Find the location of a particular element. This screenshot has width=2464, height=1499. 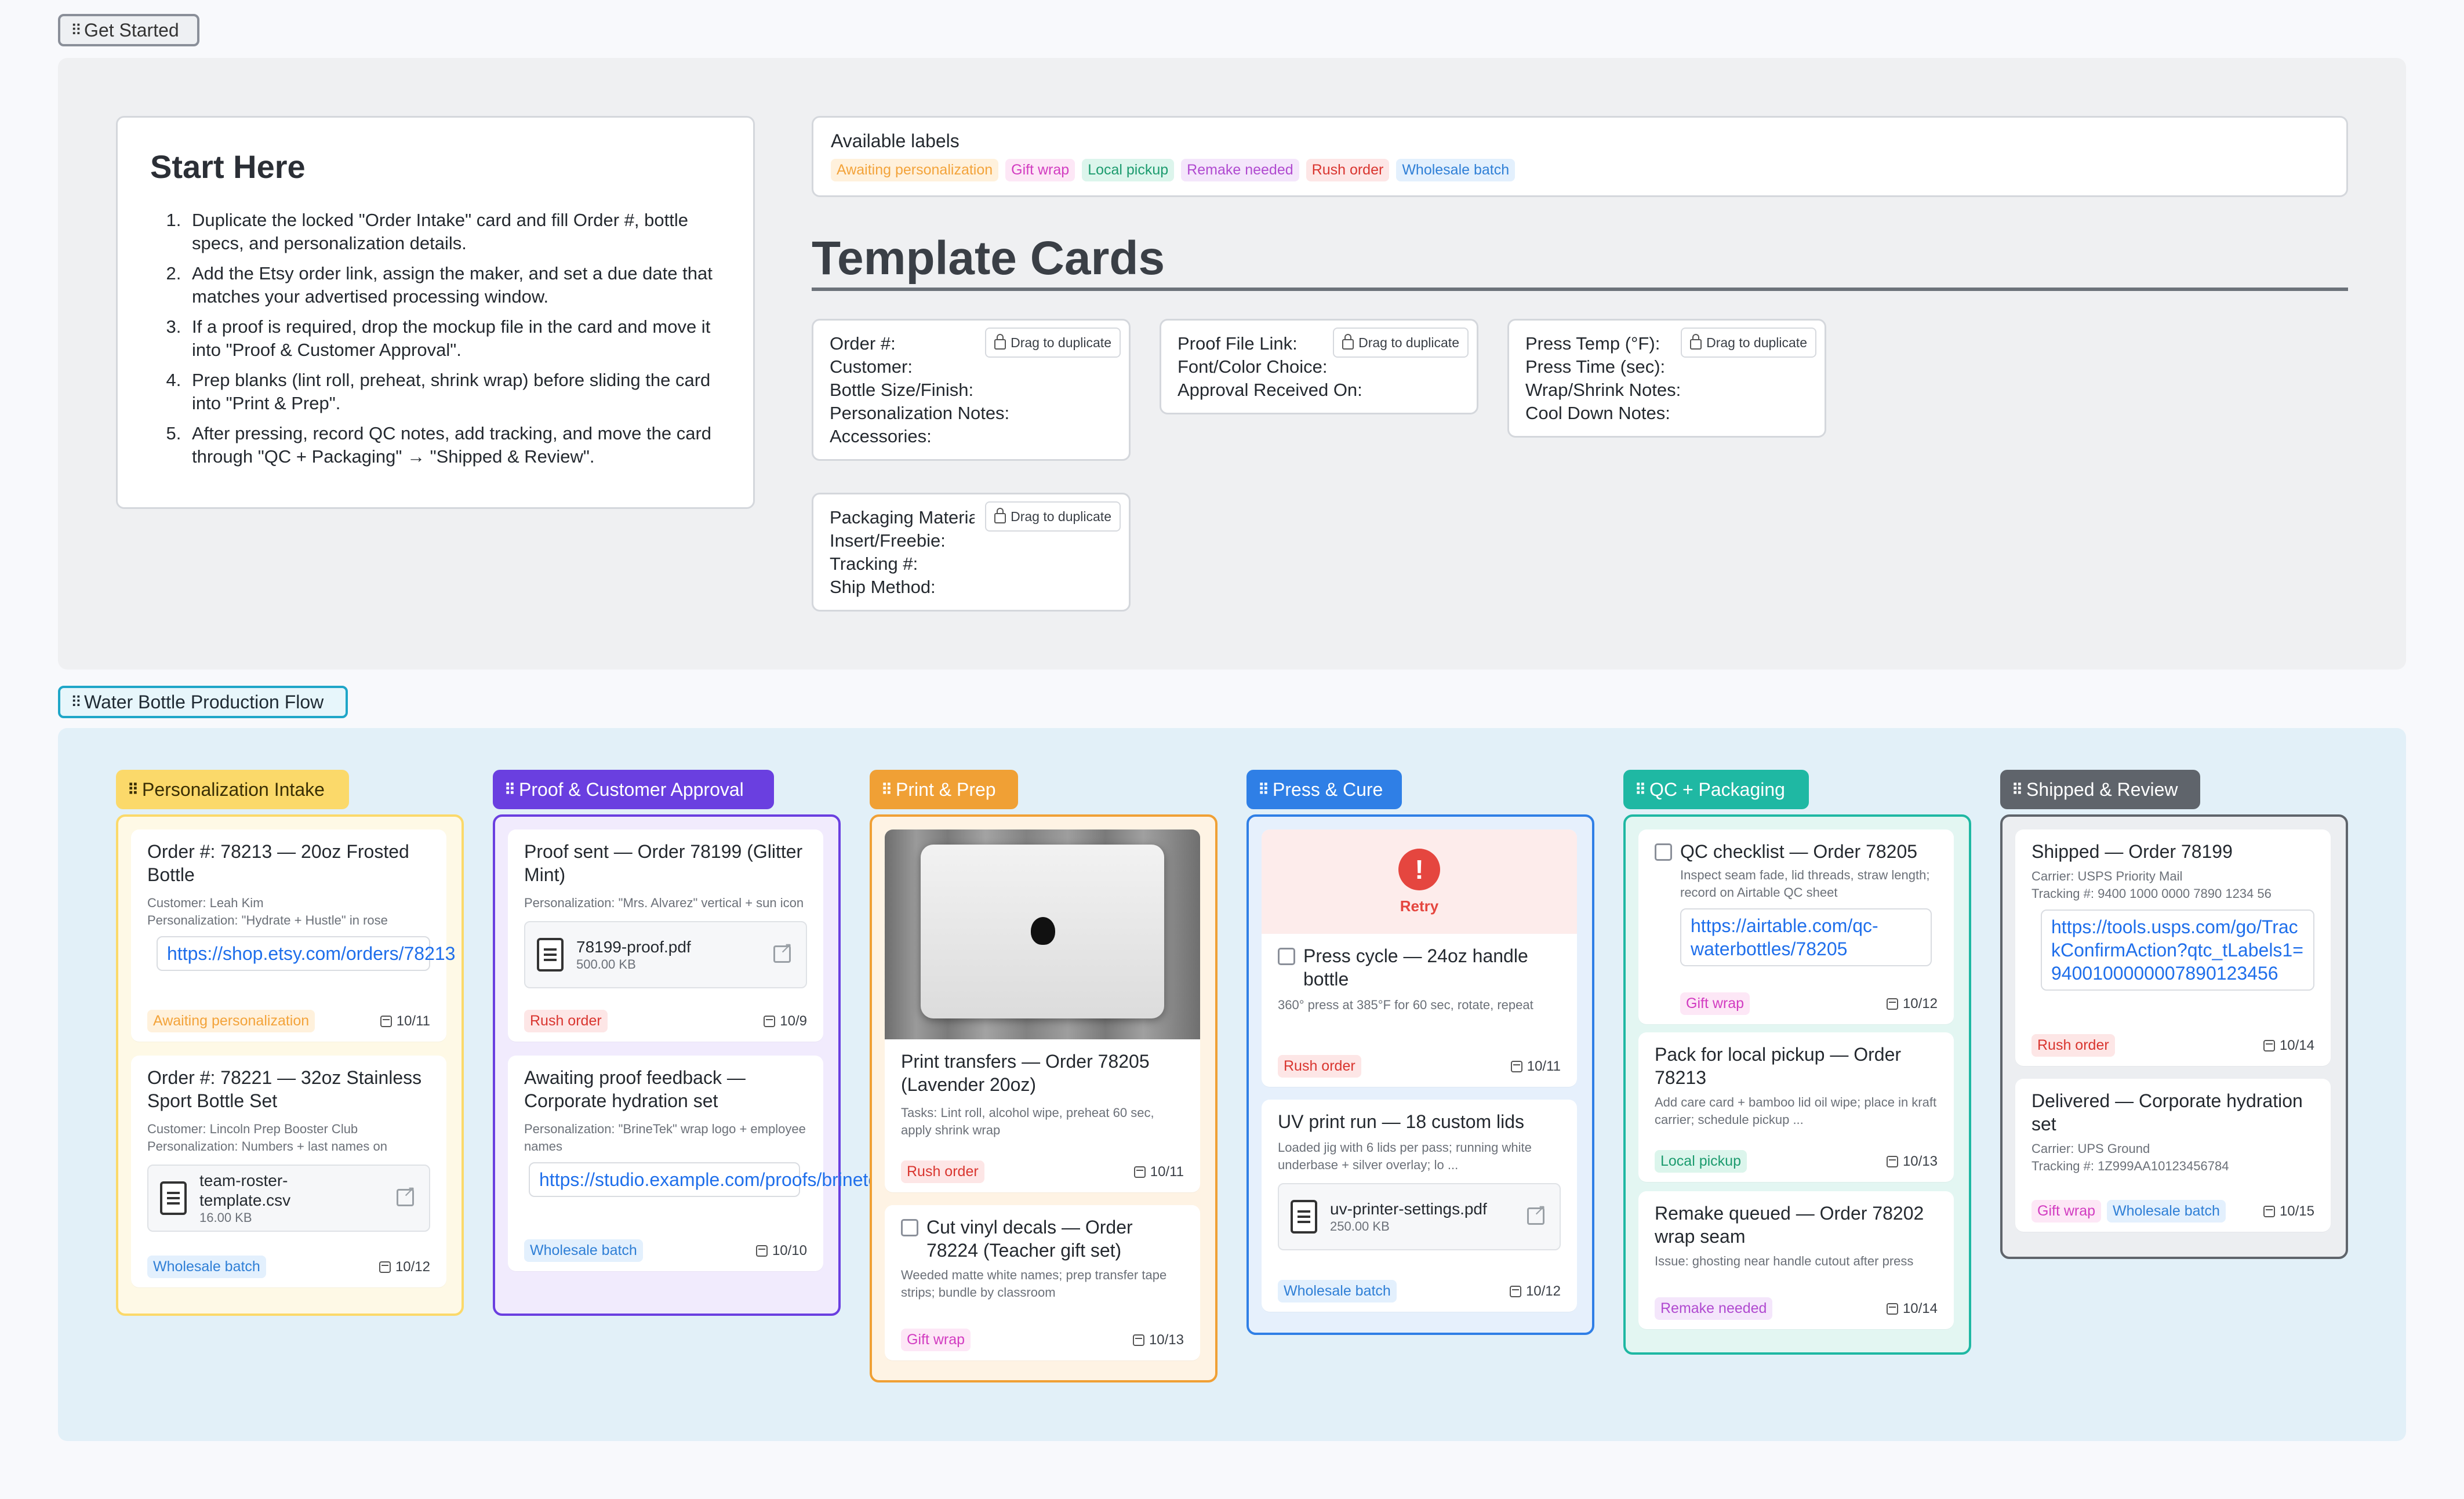

file-attachment: team-roster-template.csv 16.00 KB is located at coordinates (289, 1198).